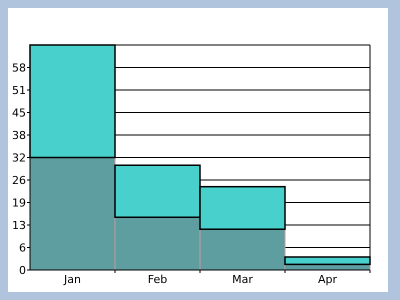 The image size is (400, 300). Describe the element at coordinates (19, 180) in the screenshot. I see `y-tick-label: 26` at that location.